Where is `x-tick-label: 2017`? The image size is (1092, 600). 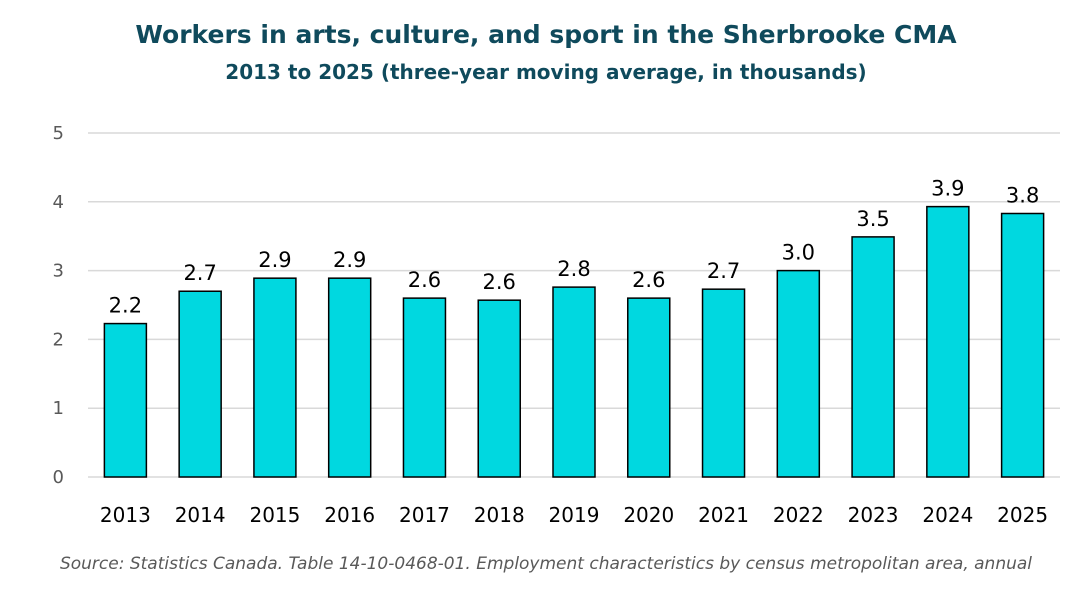 x-tick-label: 2017 is located at coordinates (424, 515).